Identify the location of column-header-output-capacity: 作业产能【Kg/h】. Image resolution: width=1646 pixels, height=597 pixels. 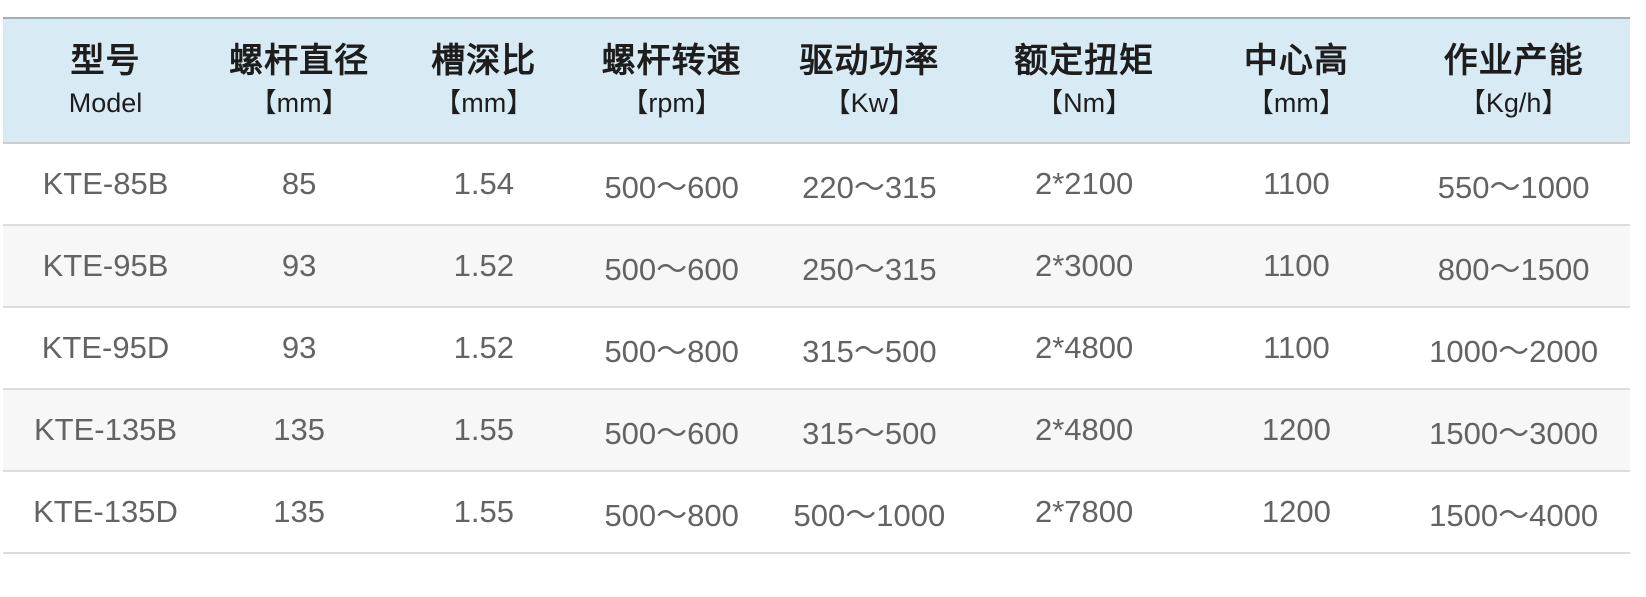
(1513, 81).